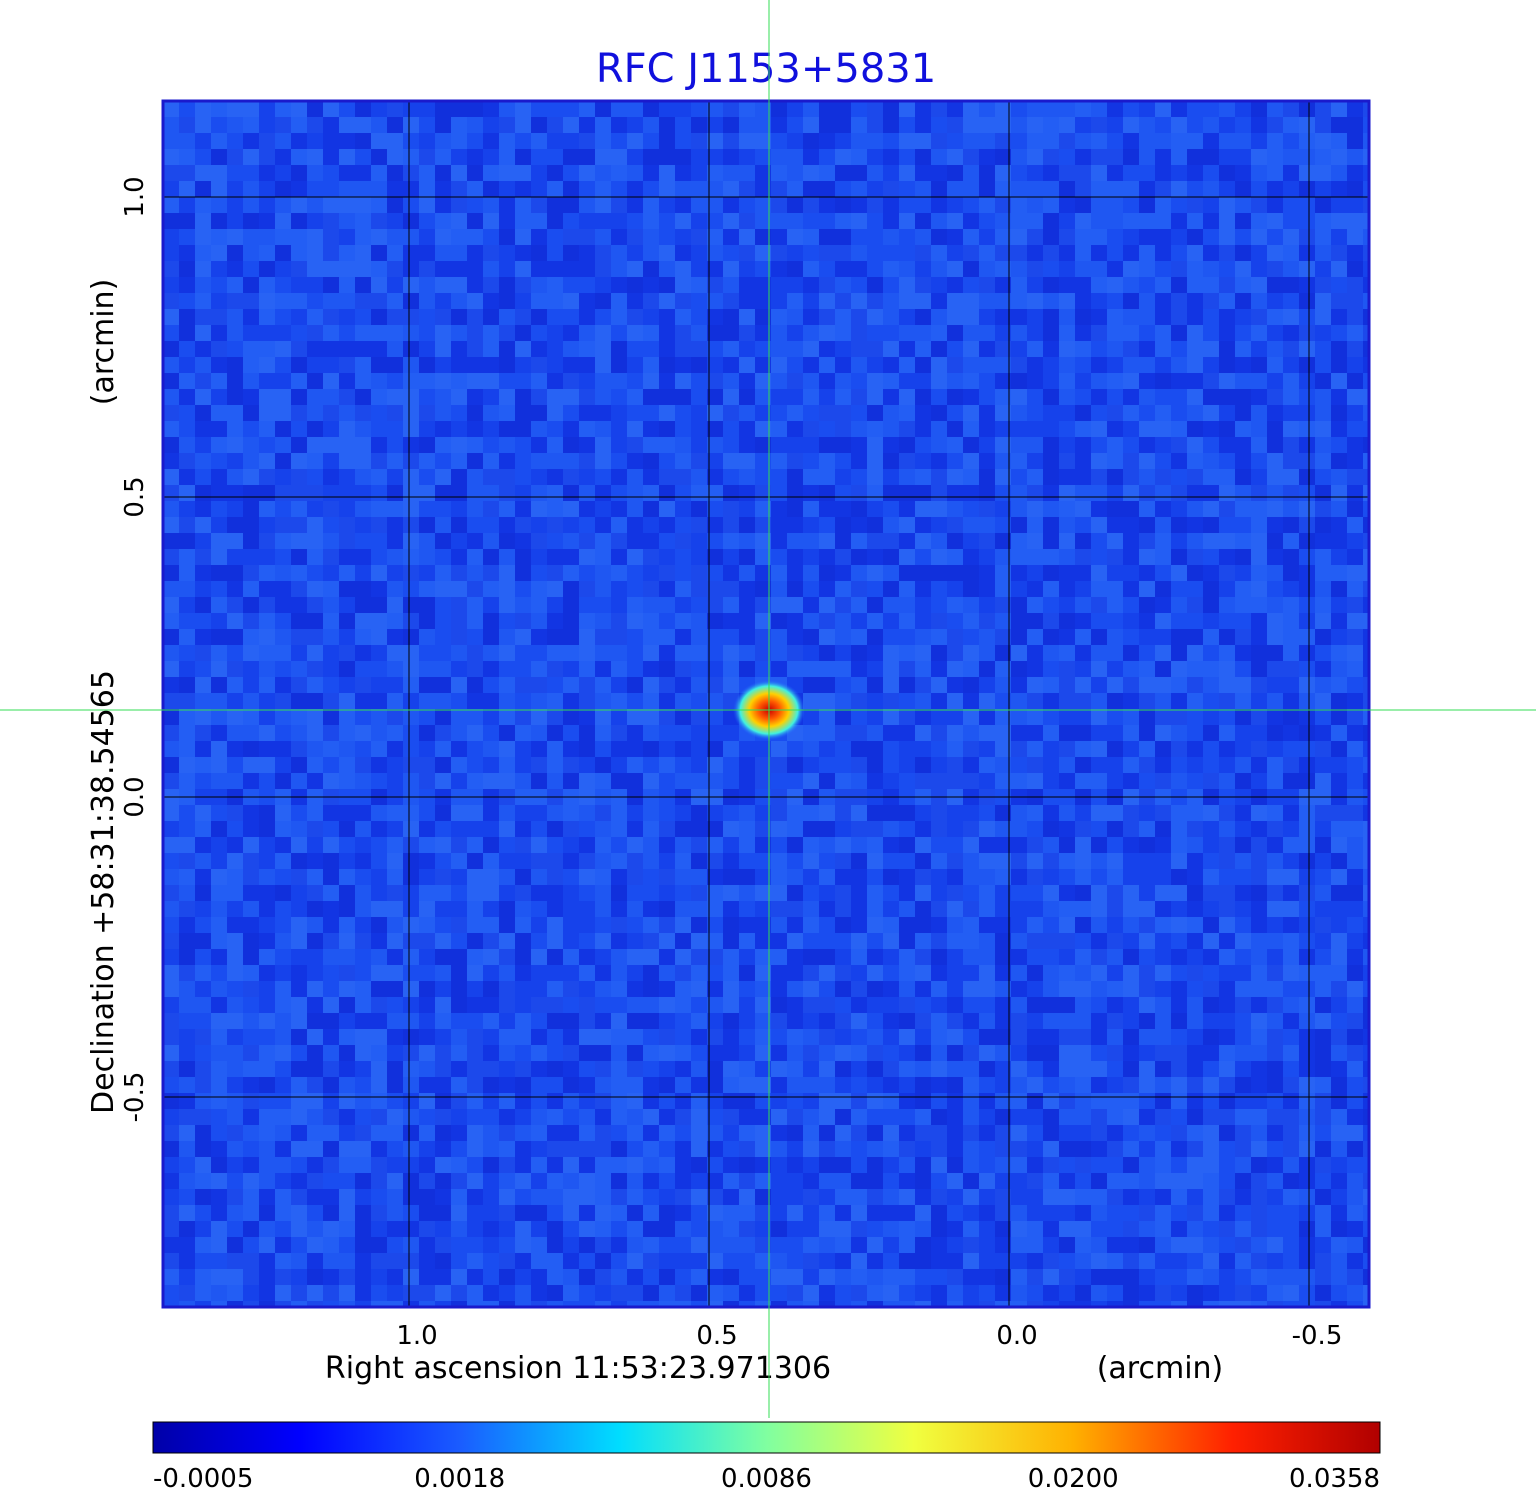 This screenshot has height=1511, width=1536. What do you see at coordinates (766, 69) in the screenshot?
I see `chart-title: RFC J1153+5831` at bounding box center [766, 69].